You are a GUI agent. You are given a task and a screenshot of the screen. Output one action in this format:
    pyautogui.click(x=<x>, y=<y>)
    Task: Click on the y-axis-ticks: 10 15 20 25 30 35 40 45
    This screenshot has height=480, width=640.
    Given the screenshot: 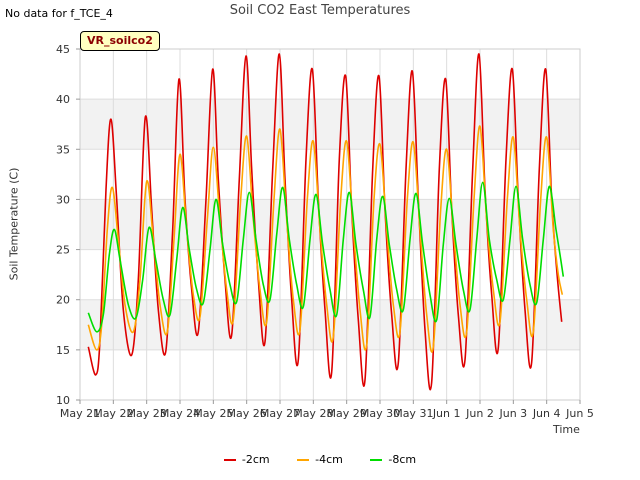 What is the action you would take?
    pyautogui.click(x=68, y=225)
    